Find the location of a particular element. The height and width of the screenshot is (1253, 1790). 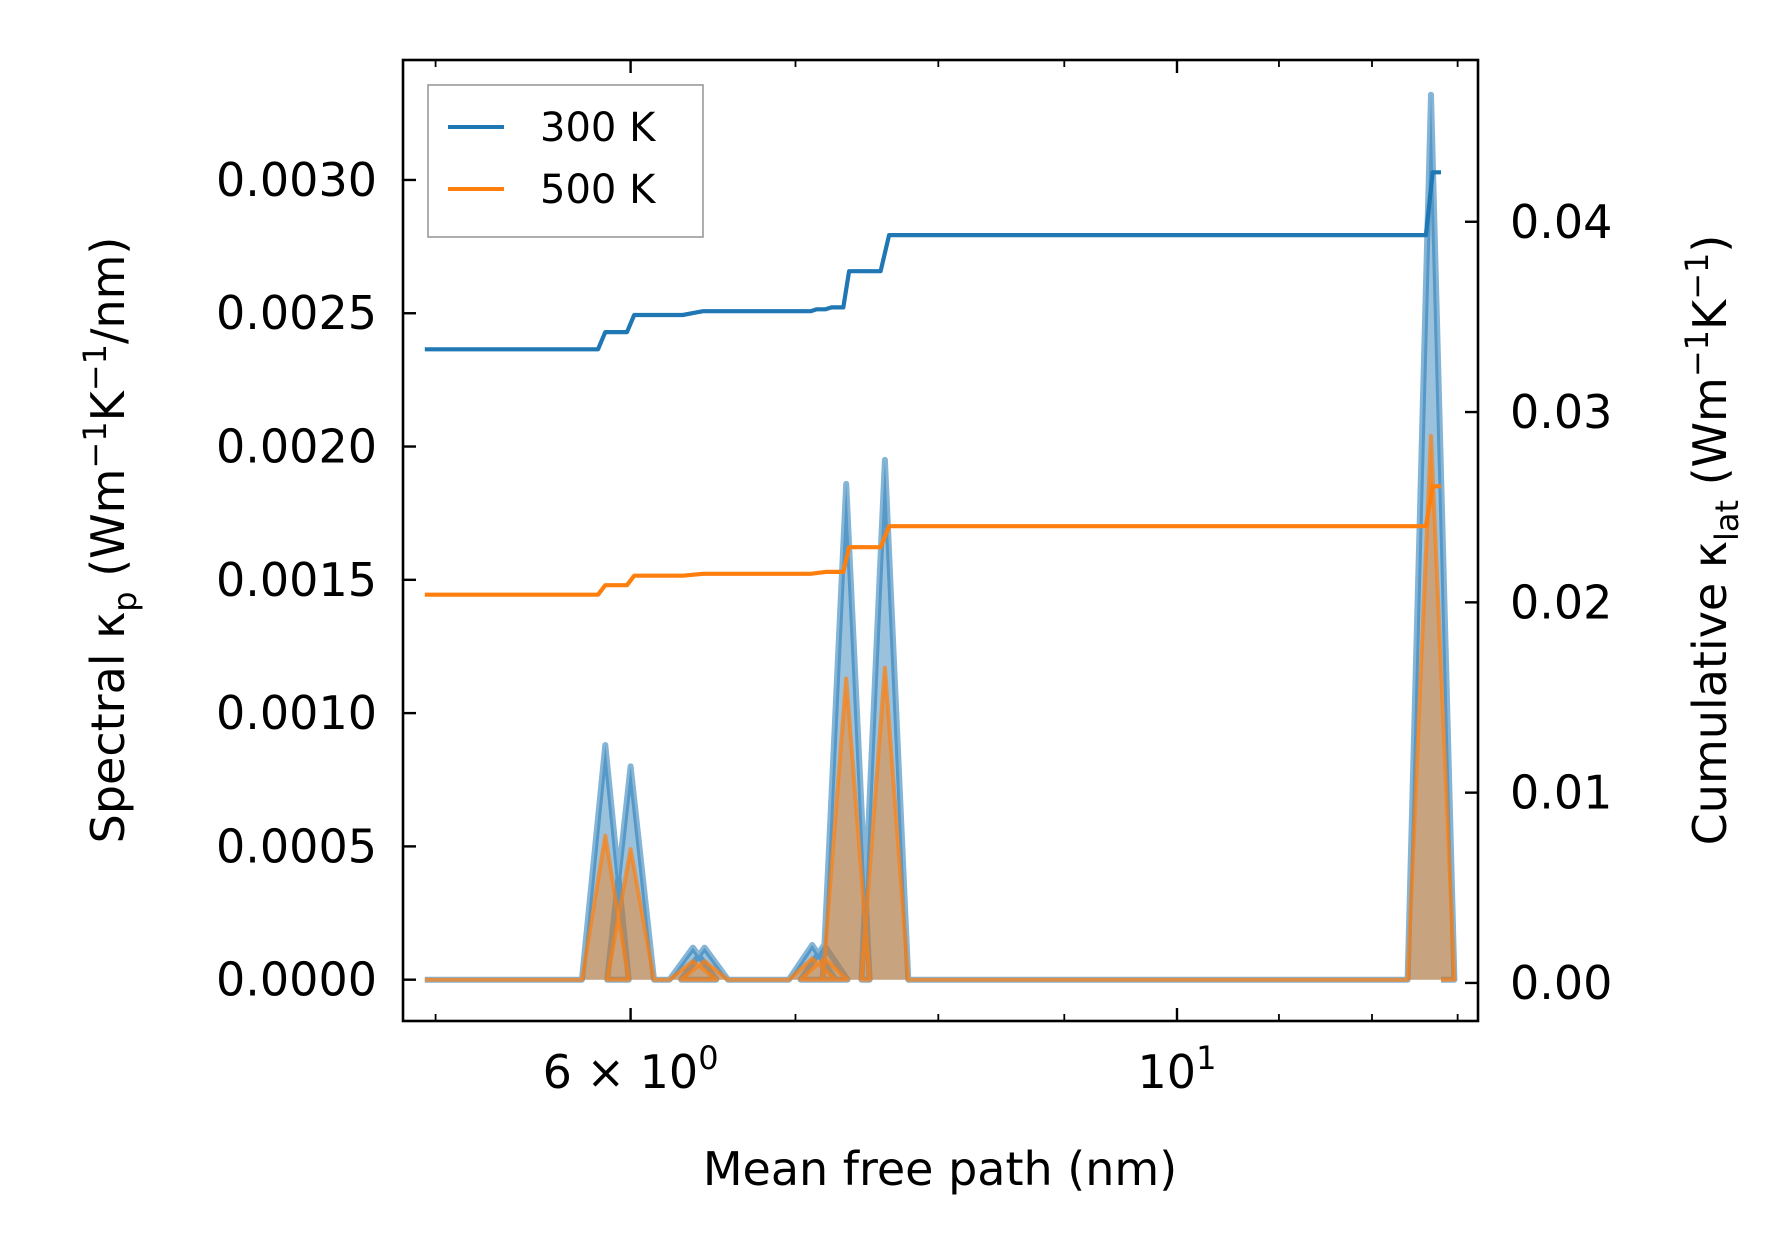

y-right-tick-label-1: 0.01 is located at coordinates (1561, 793).